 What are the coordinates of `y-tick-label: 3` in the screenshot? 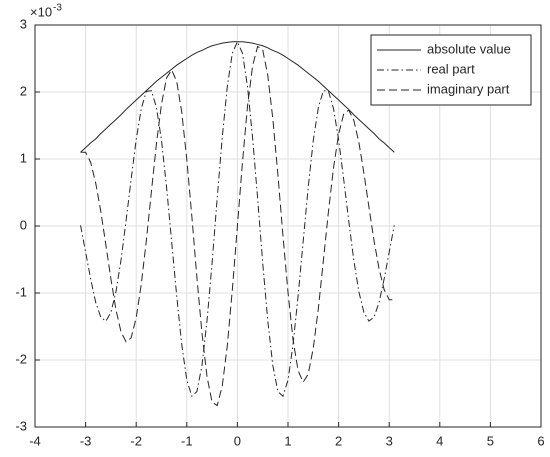 It's located at (23, 23).